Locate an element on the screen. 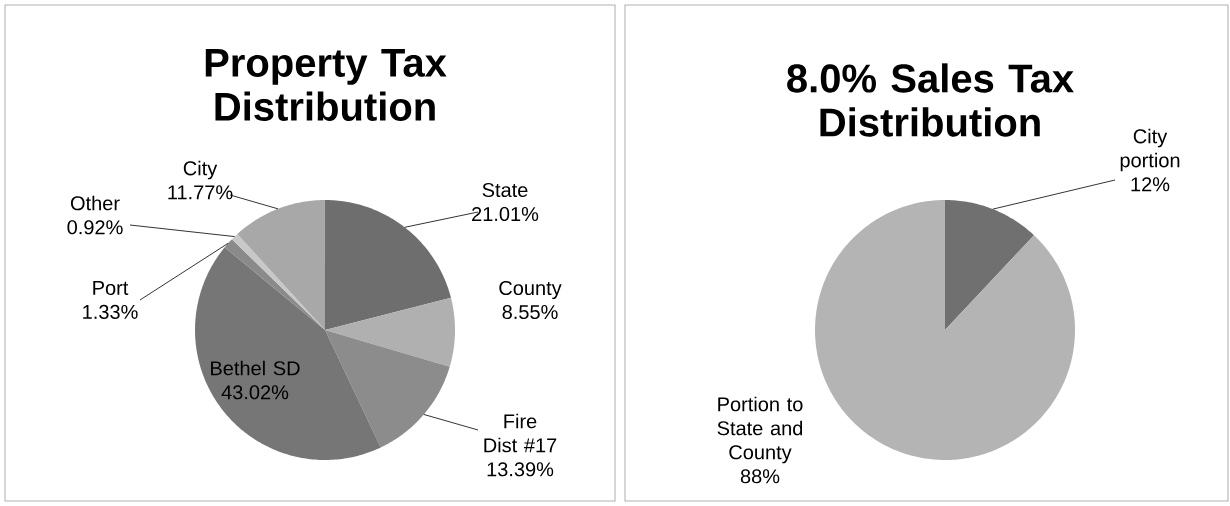 This screenshot has width=1230, height=506. data-label: 8.55% is located at coordinates (530, 312).